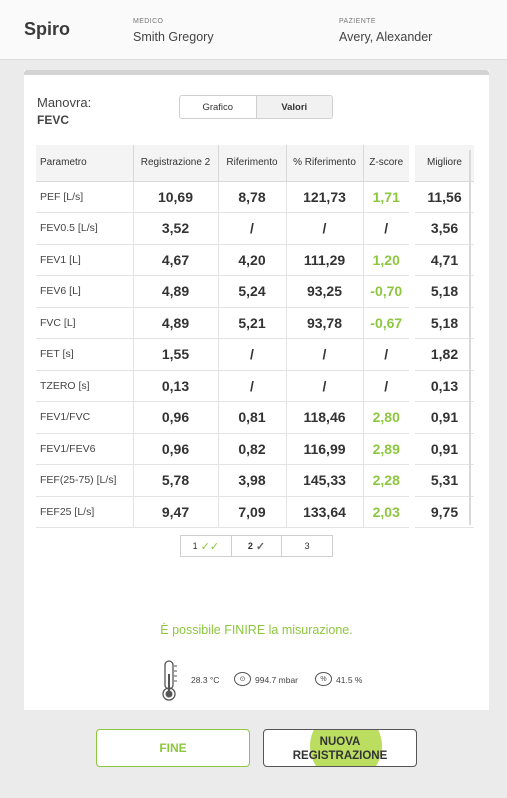 The height and width of the screenshot is (798, 507). What do you see at coordinates (325, 323) in the screenshot?
I see `percent-reference-value: 93,78` at bounding box center [325, 323].